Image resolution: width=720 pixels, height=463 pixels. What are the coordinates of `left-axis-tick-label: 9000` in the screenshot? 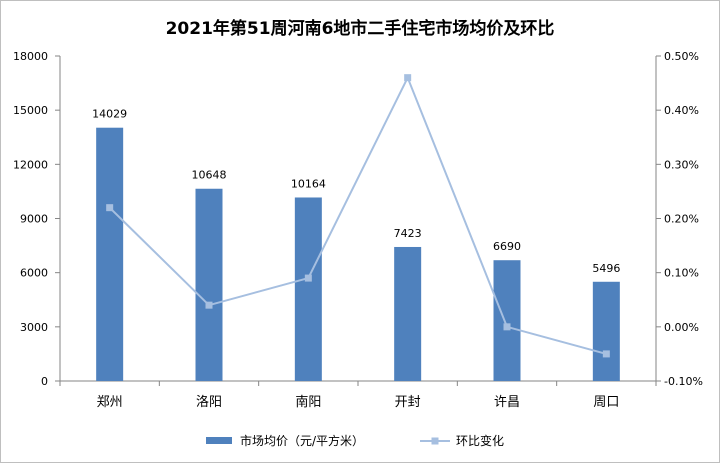 It's located at (34, 219).